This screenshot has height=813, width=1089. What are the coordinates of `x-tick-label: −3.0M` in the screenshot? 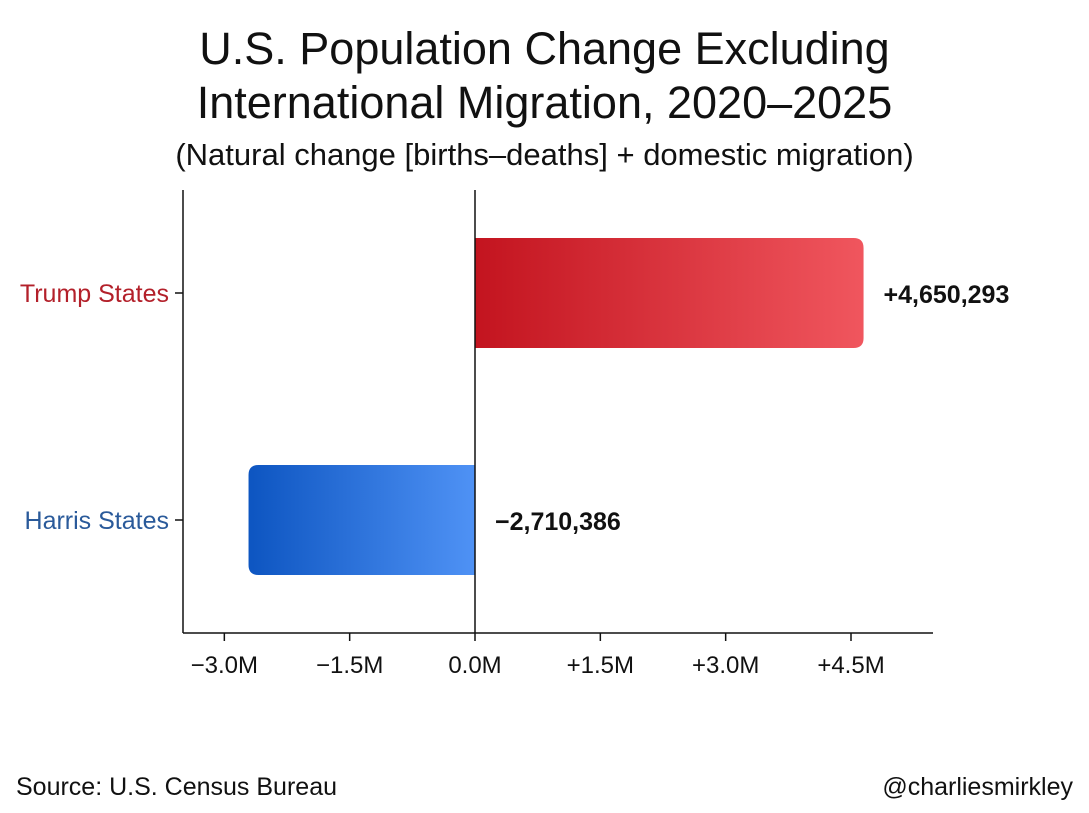 It's located at (224, 665).